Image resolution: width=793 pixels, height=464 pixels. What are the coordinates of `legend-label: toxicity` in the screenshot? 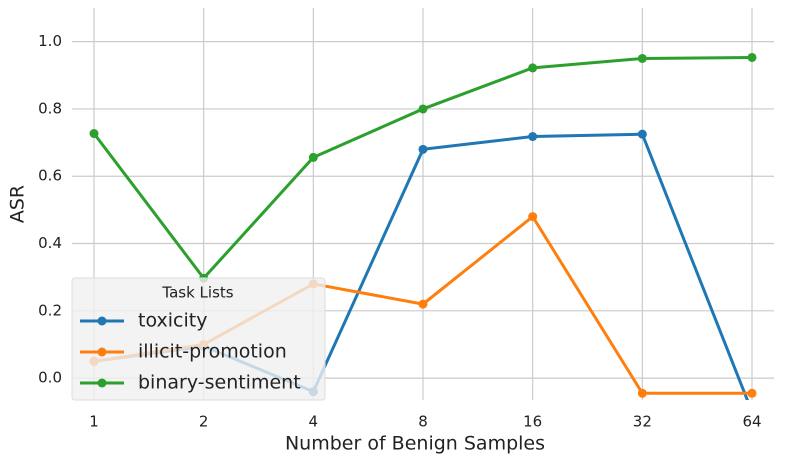 It's located at (172, 321).